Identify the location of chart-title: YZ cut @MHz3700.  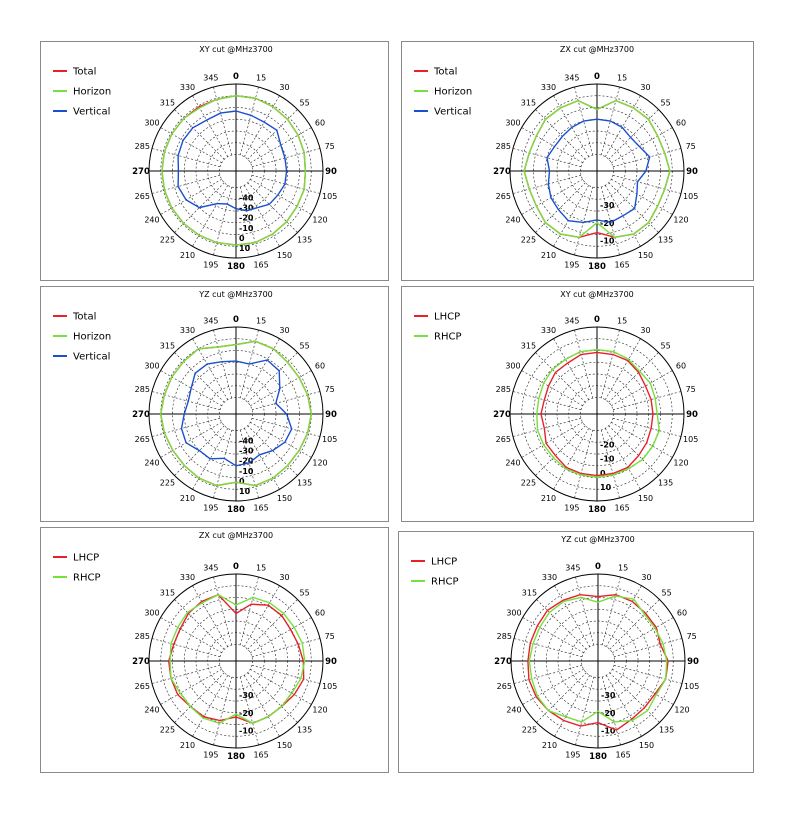
(235, 294).